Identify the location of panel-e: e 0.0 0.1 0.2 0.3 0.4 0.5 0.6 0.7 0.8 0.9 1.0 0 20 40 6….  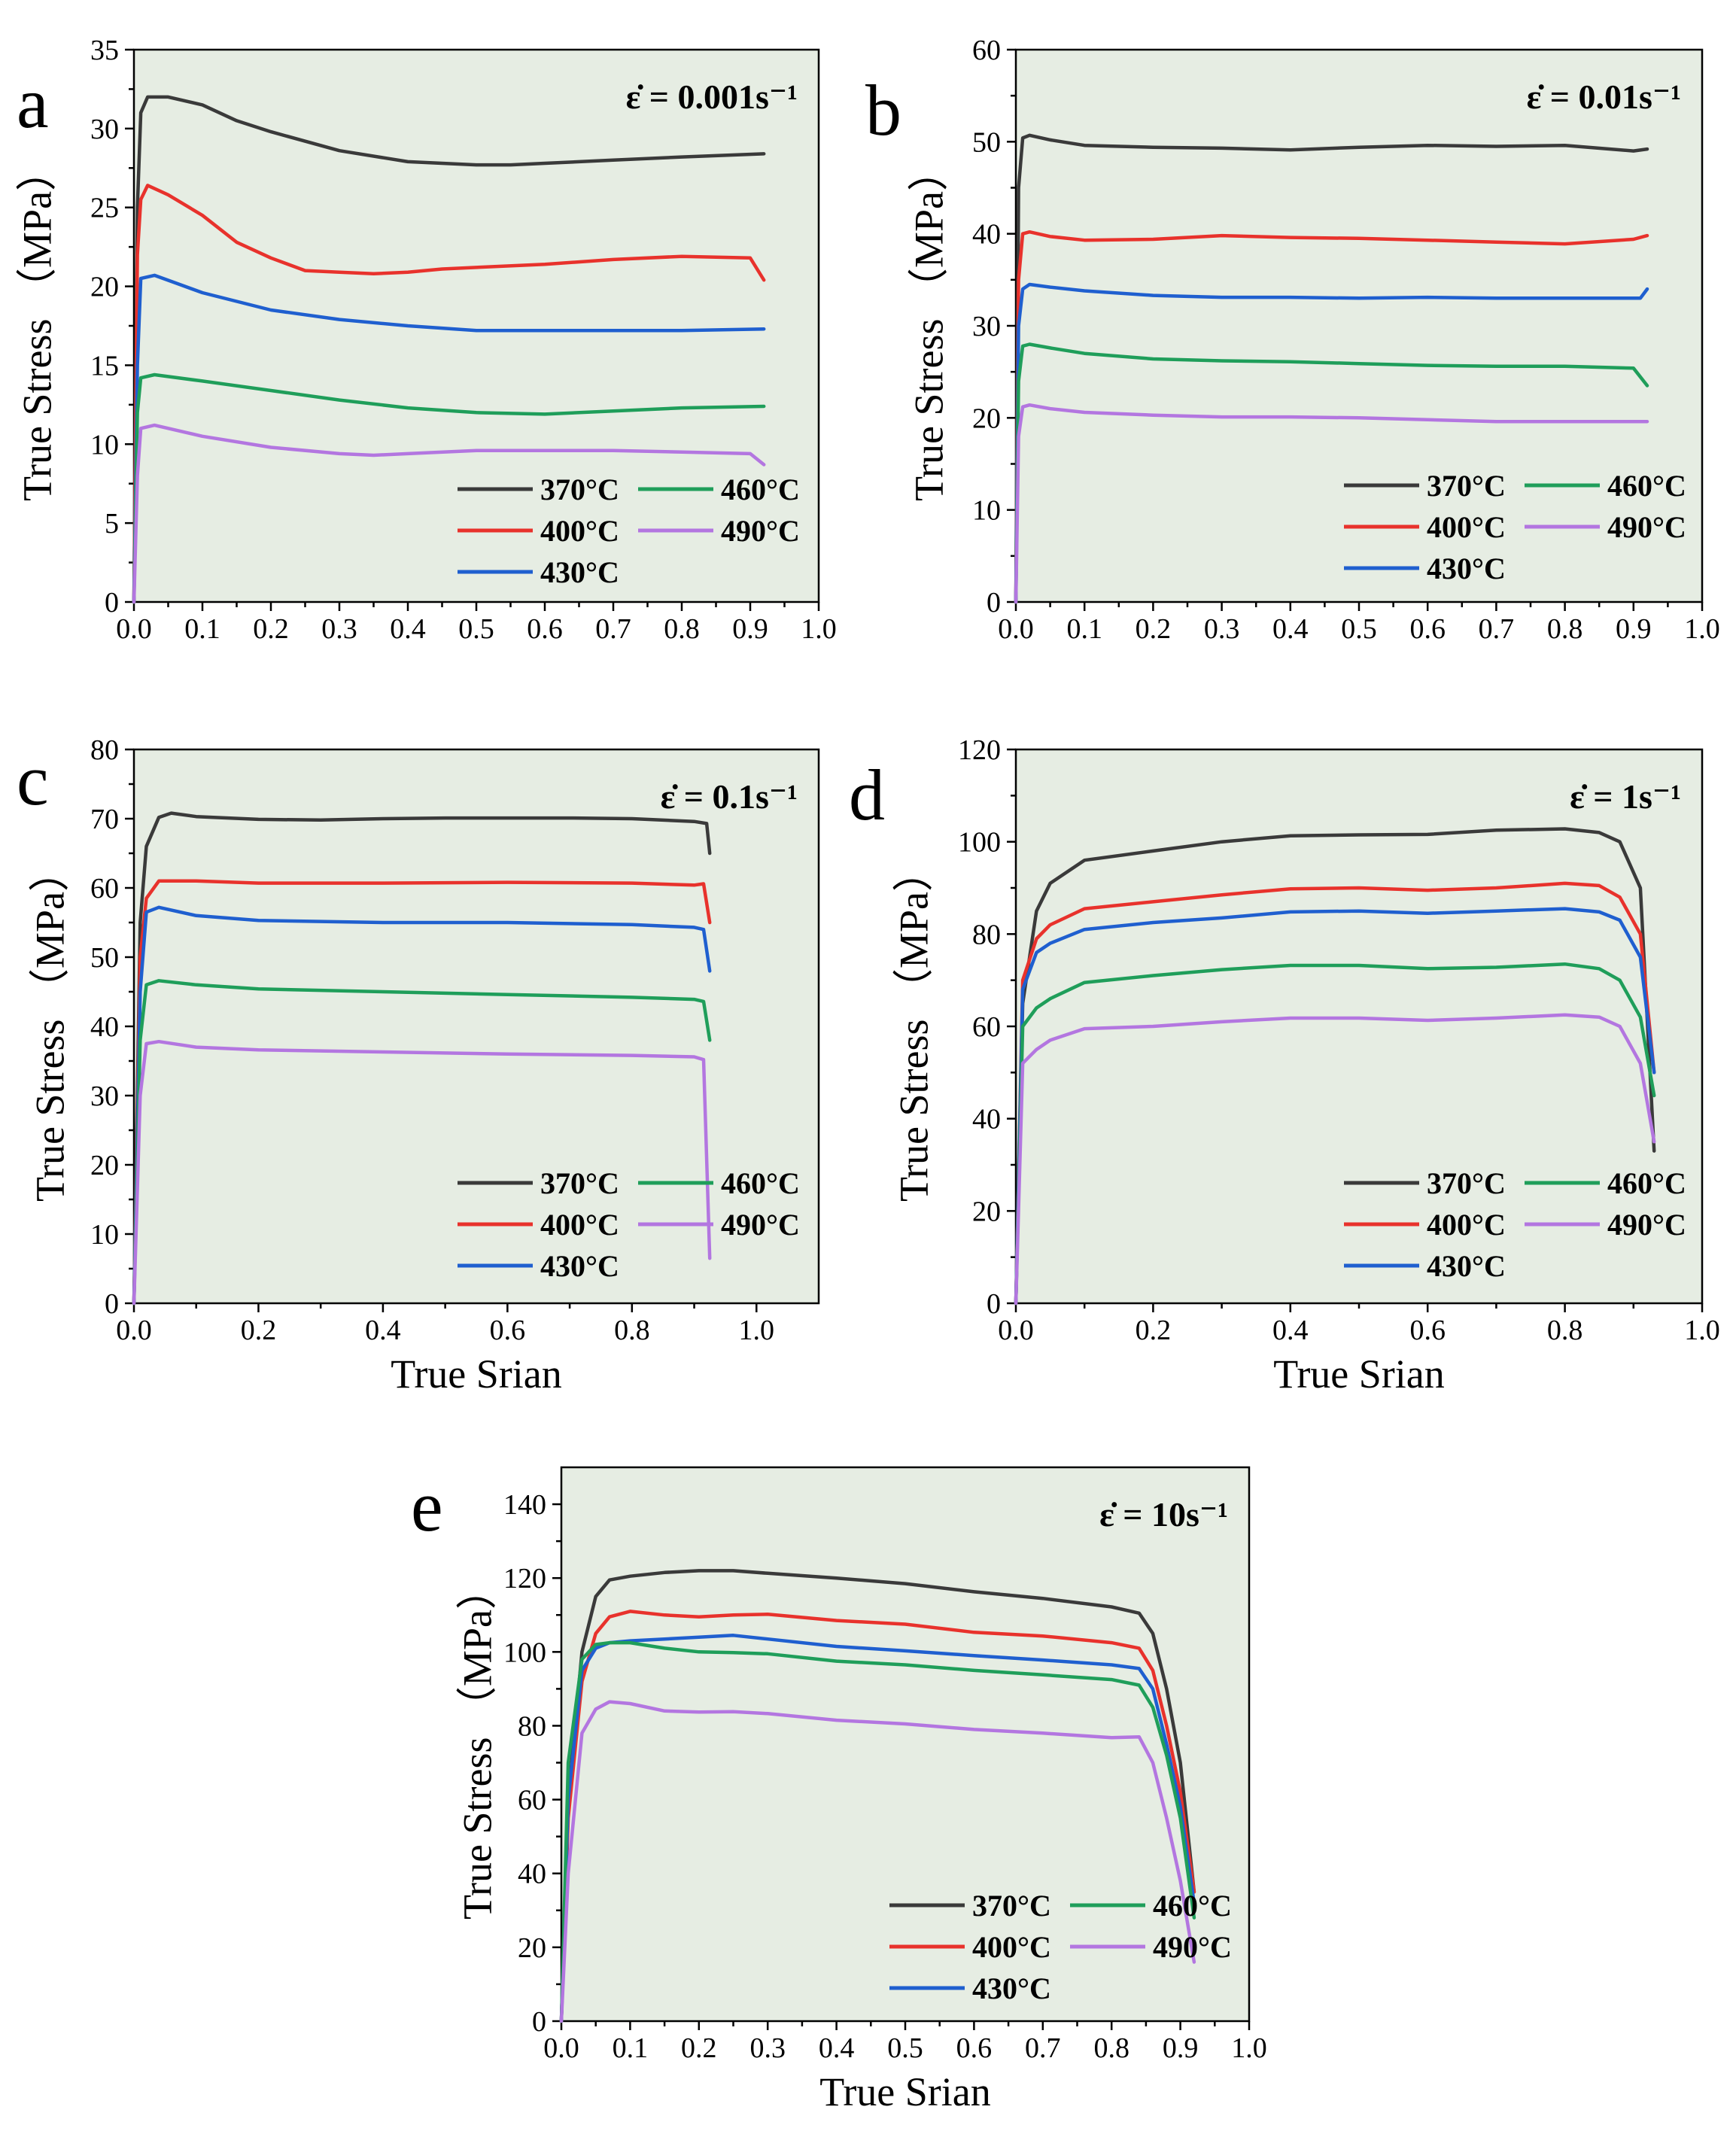
(839, 1790).